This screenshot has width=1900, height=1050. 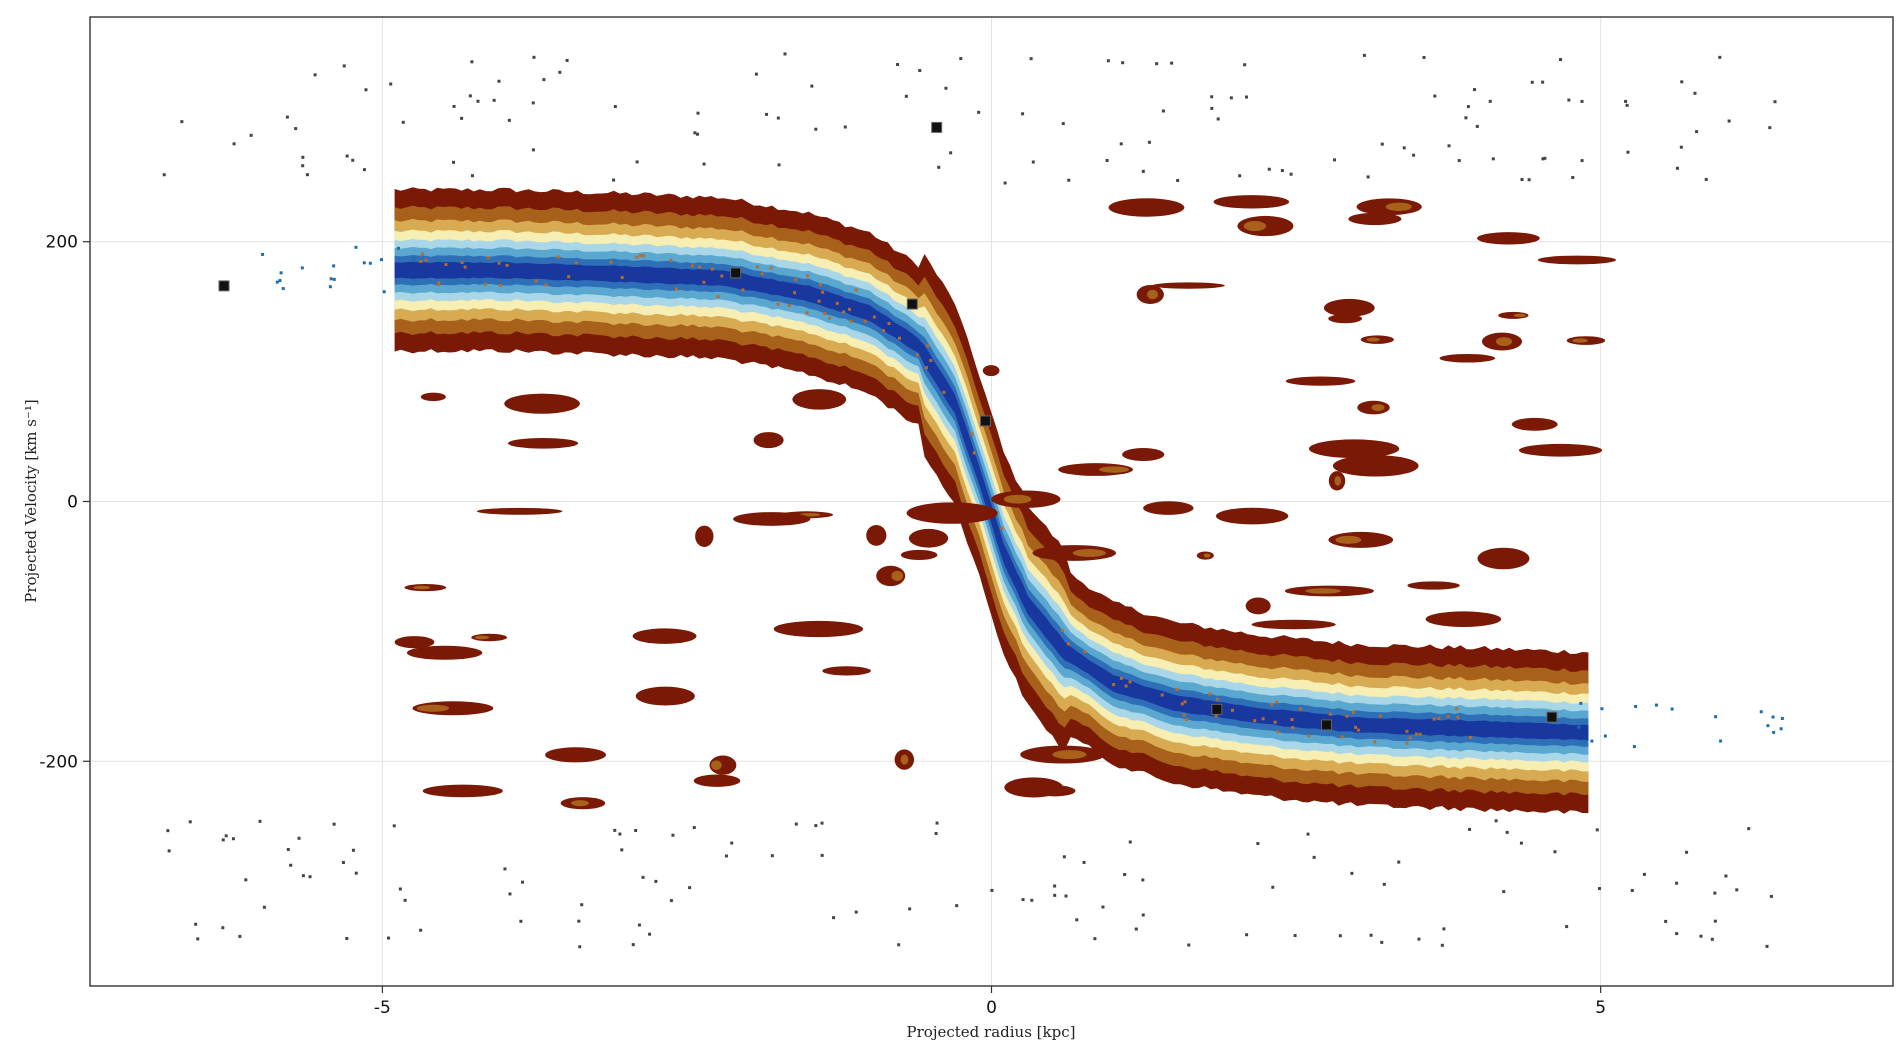 I want to click on x-tick-label: 0, so click(x=991, y=1008).